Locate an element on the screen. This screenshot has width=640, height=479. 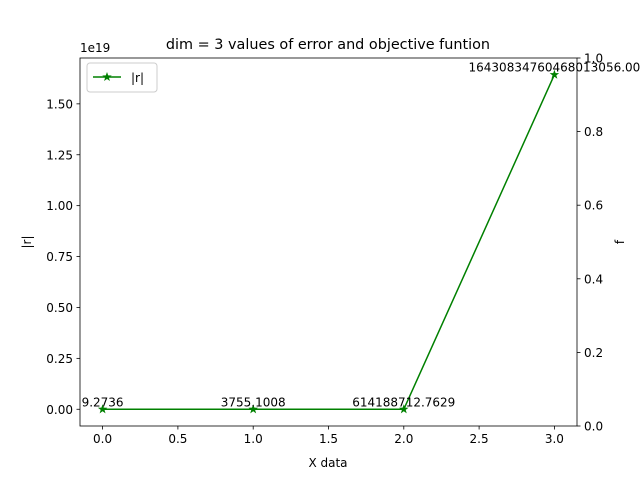
x-axis: 0.0 0.5 1.0 1.5 2.0 2.5 3.0 is located at coordinates (328, 436).